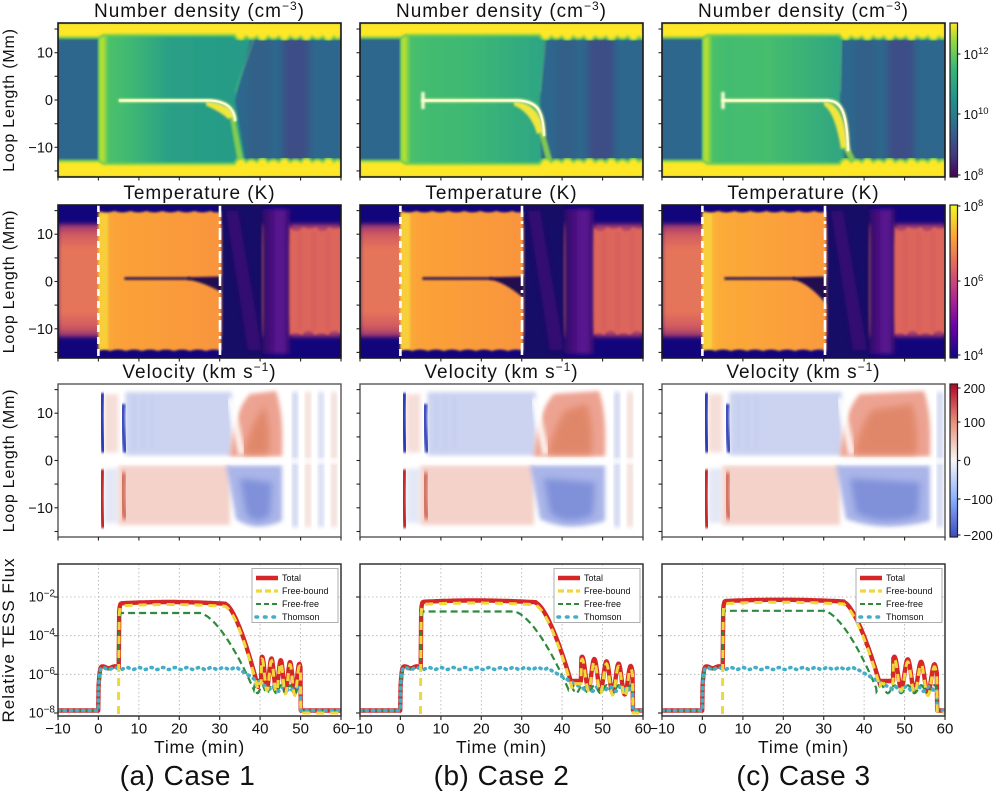 This screenshot has height=799, width=1000. I want to click on svg-text: −200, so click(978, 535).